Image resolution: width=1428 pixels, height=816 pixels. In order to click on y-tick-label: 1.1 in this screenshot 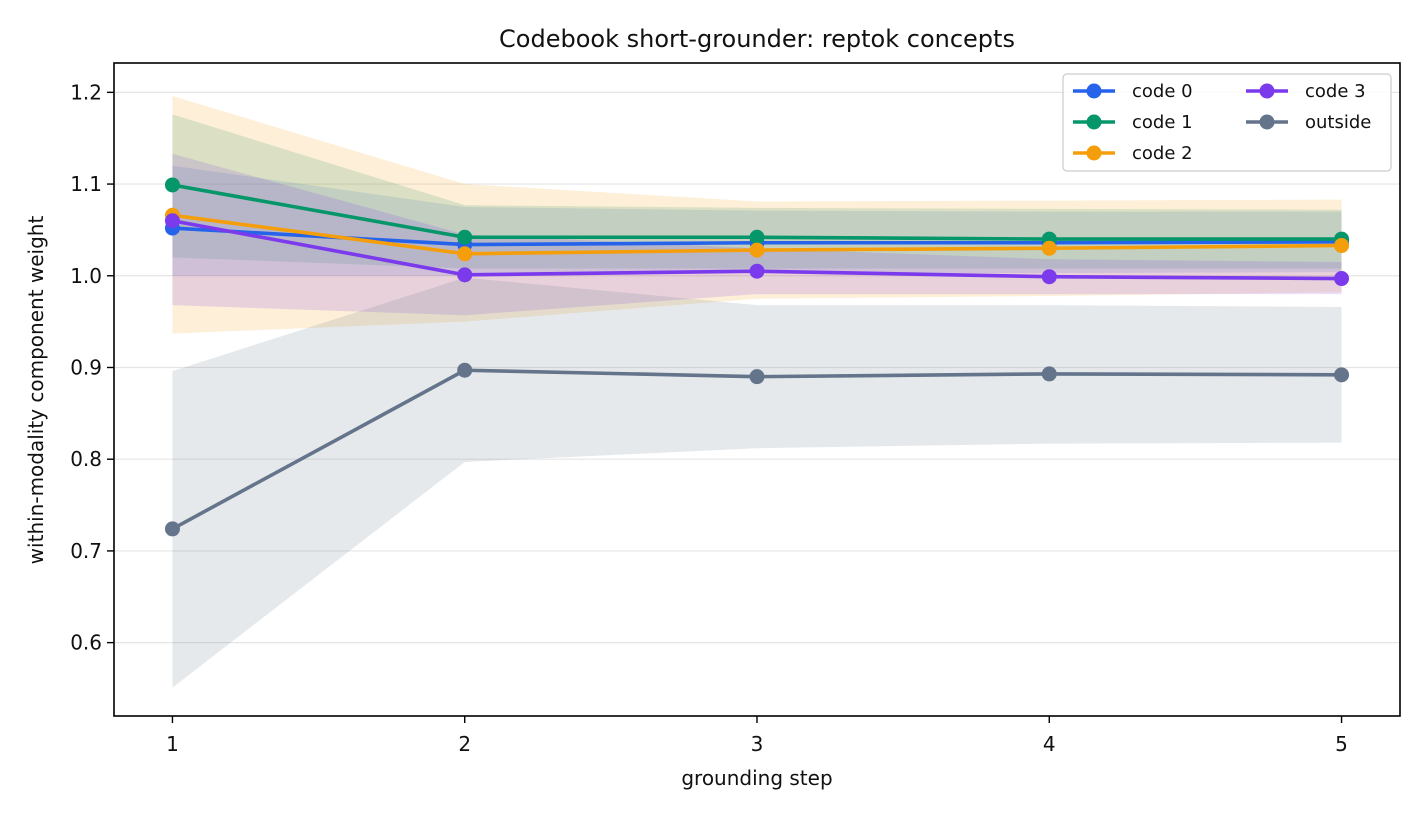, I will do `click(86, 184)`.